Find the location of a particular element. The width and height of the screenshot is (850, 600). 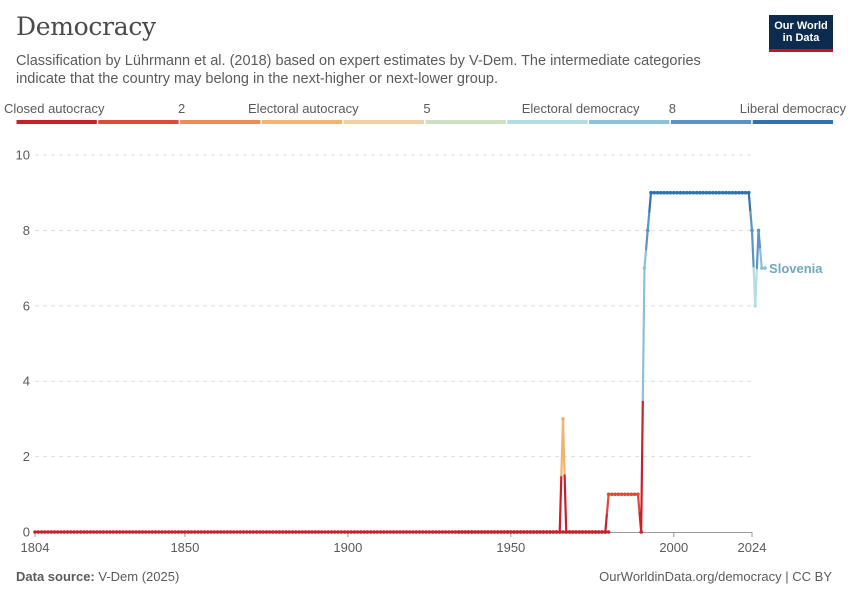

logo-line-2: in Data is located at coordinates (801, 38).